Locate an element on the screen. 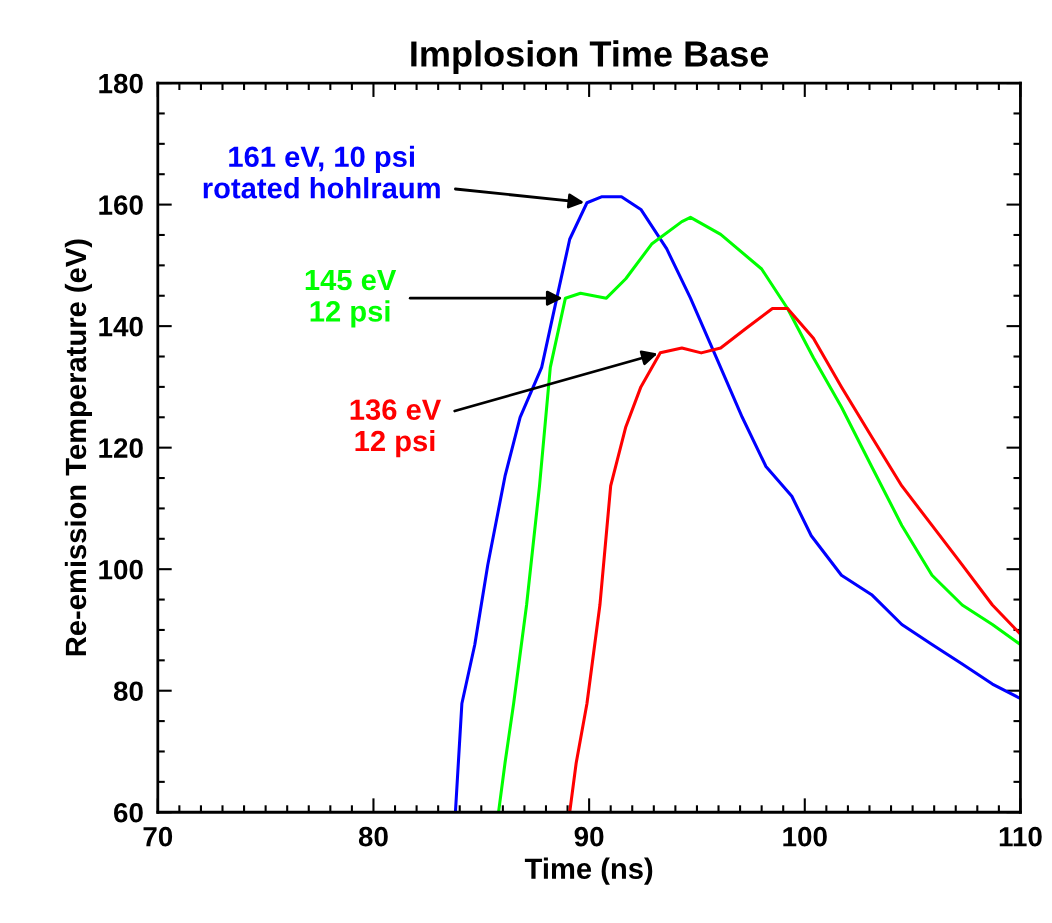 Image resolution: width=1052 pixels, height=923 pixels. y-tick-label: 140 is located at coordinates (121, 326).